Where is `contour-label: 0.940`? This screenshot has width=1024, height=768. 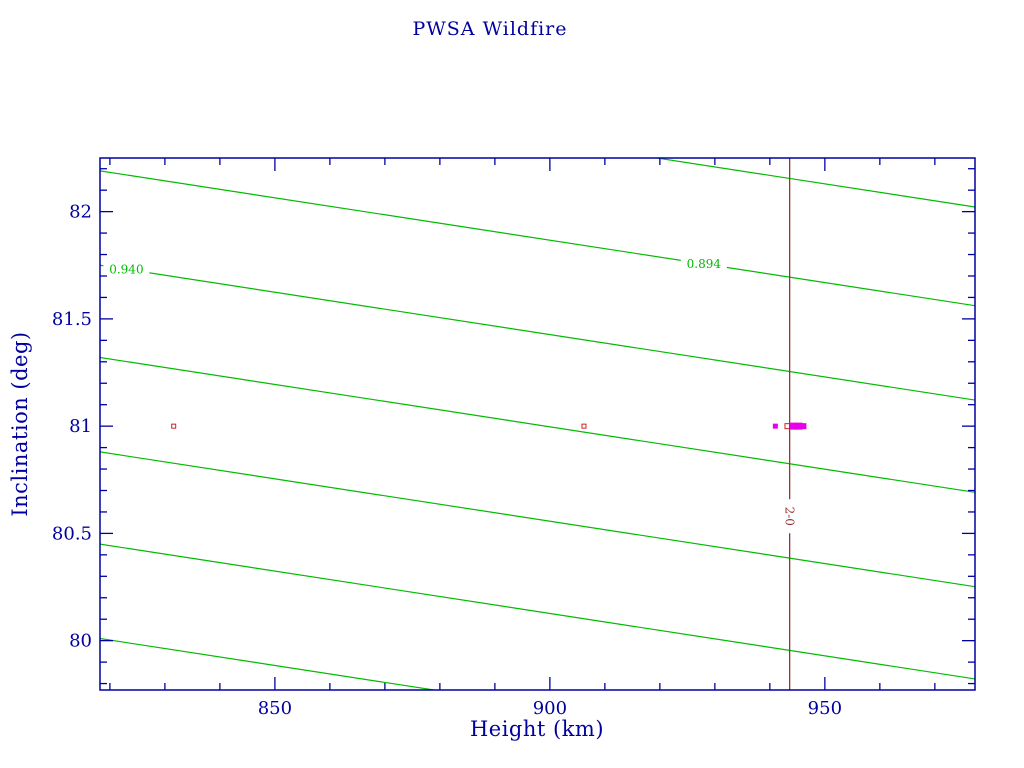 contour-label: 0.940 is located at coordinates (126, 269).